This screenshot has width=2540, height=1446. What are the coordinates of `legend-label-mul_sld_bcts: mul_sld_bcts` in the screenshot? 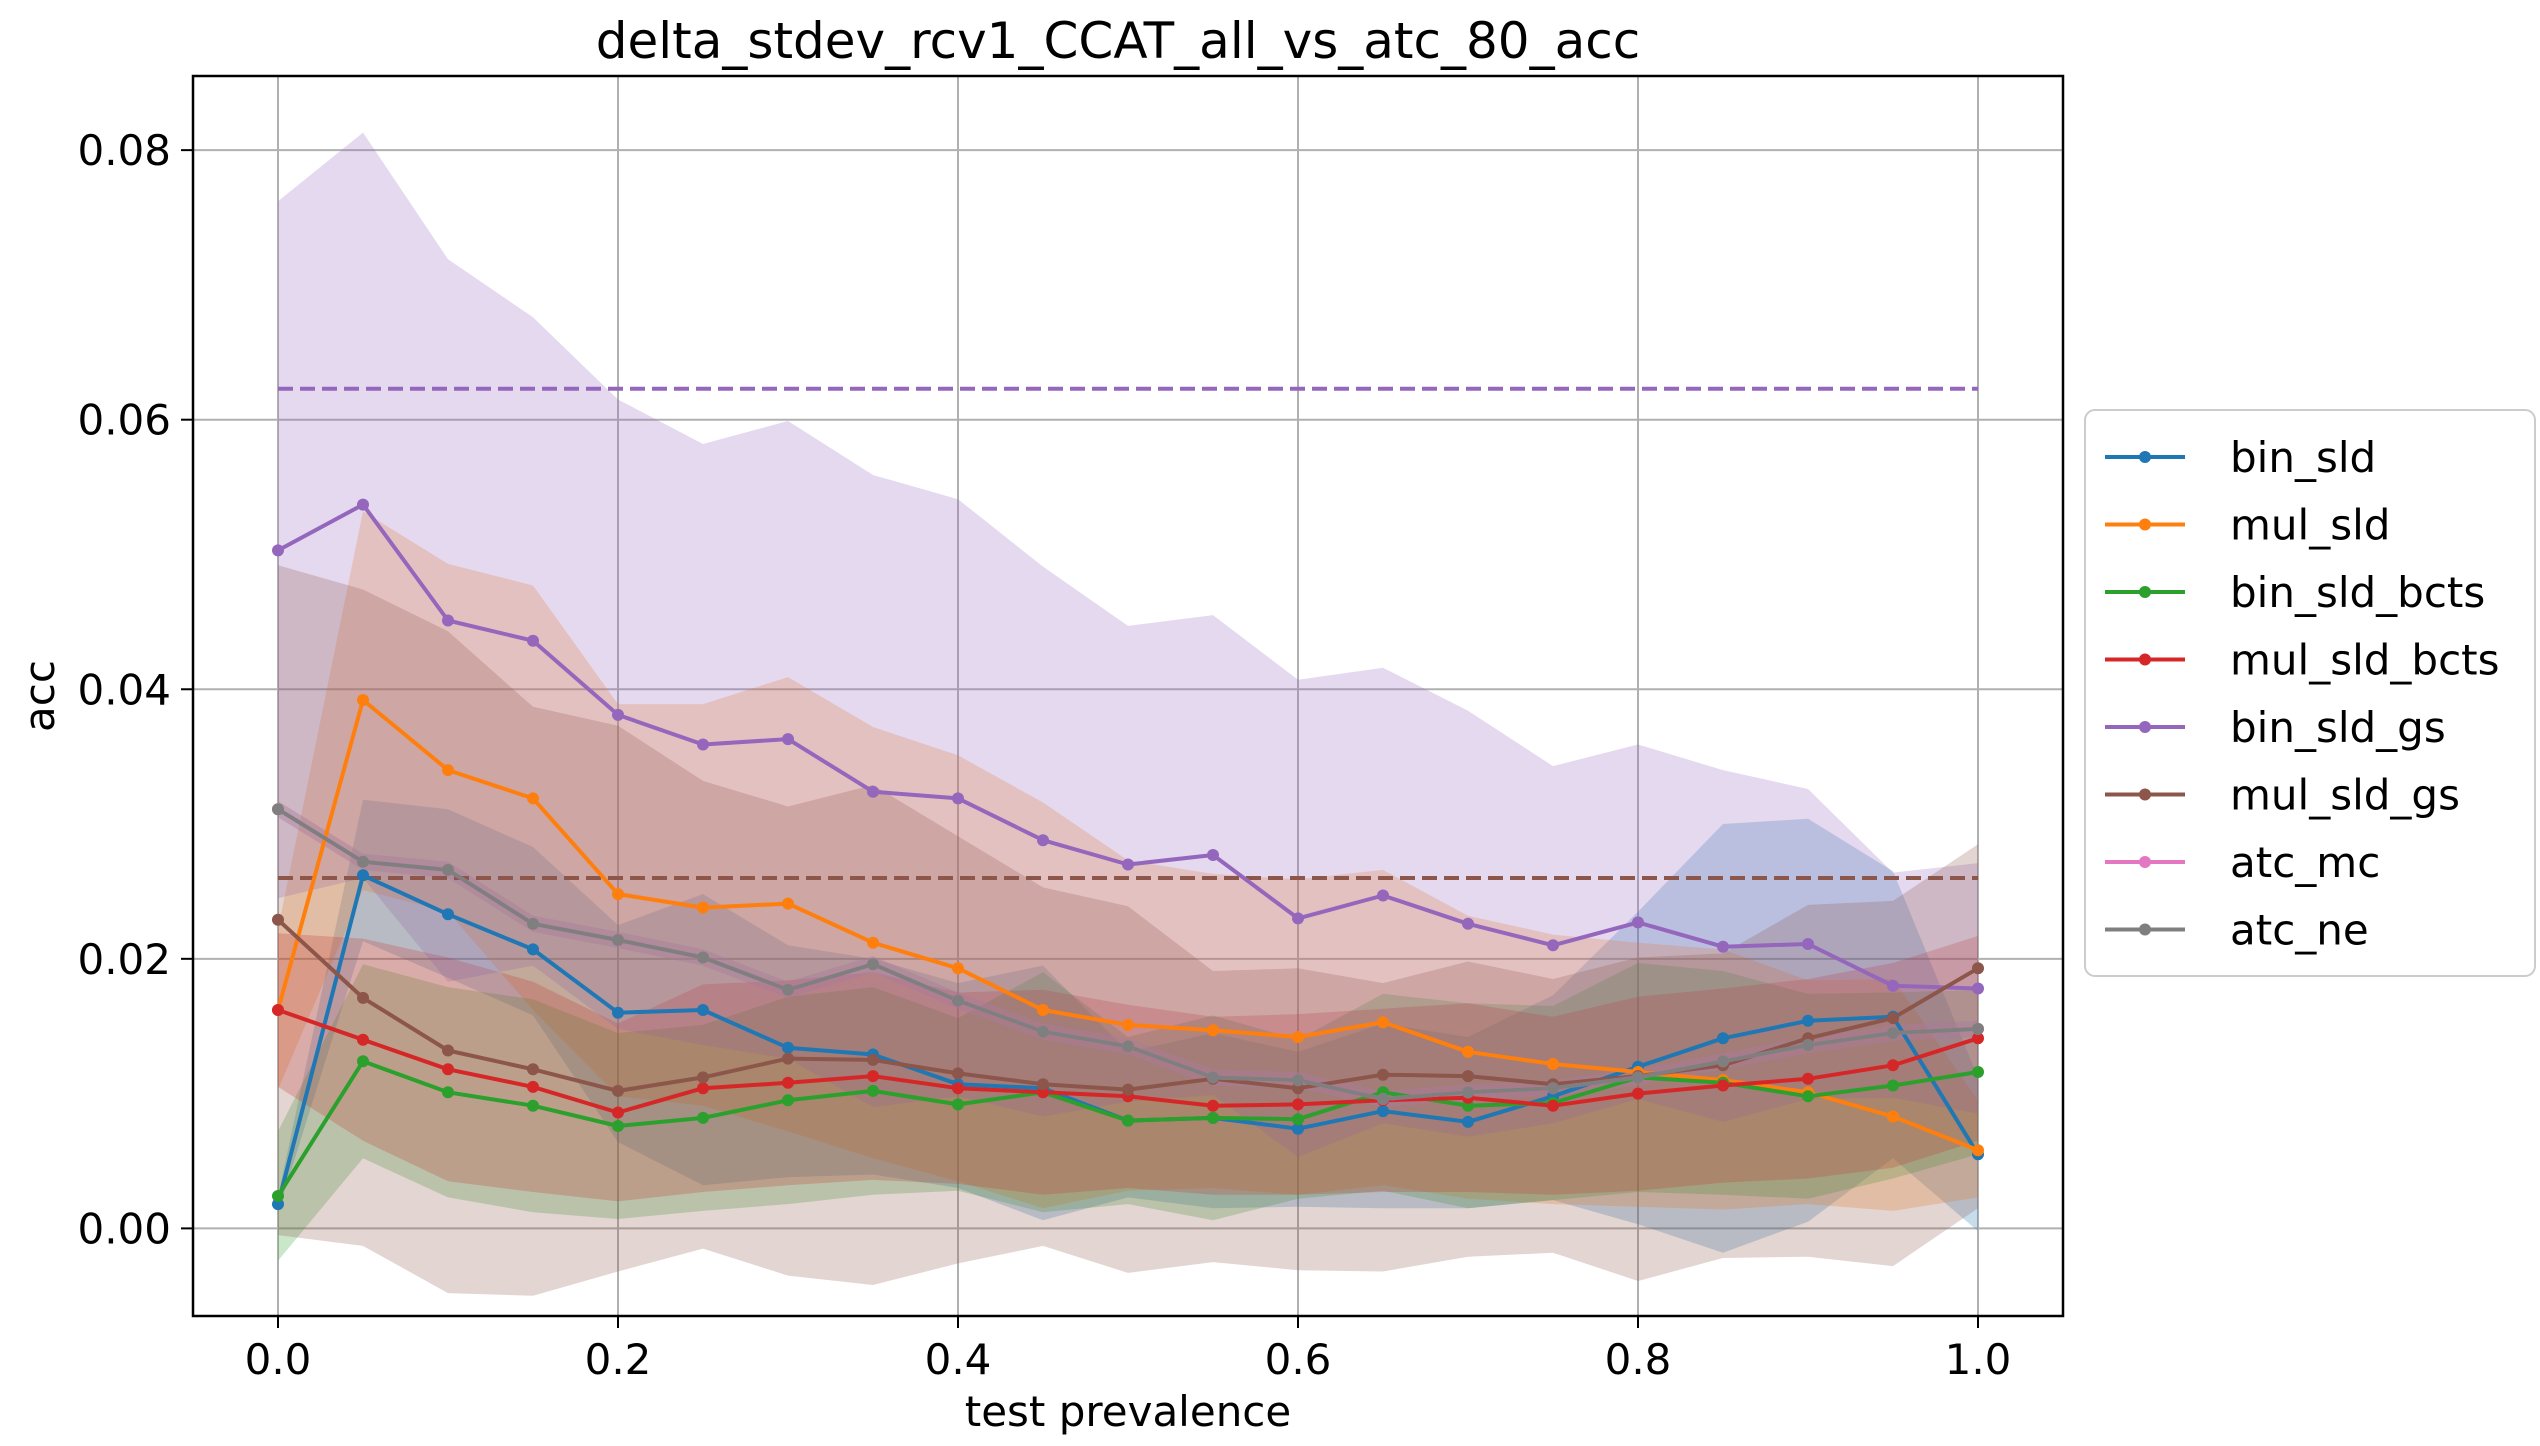 It's located at (2365, 660).